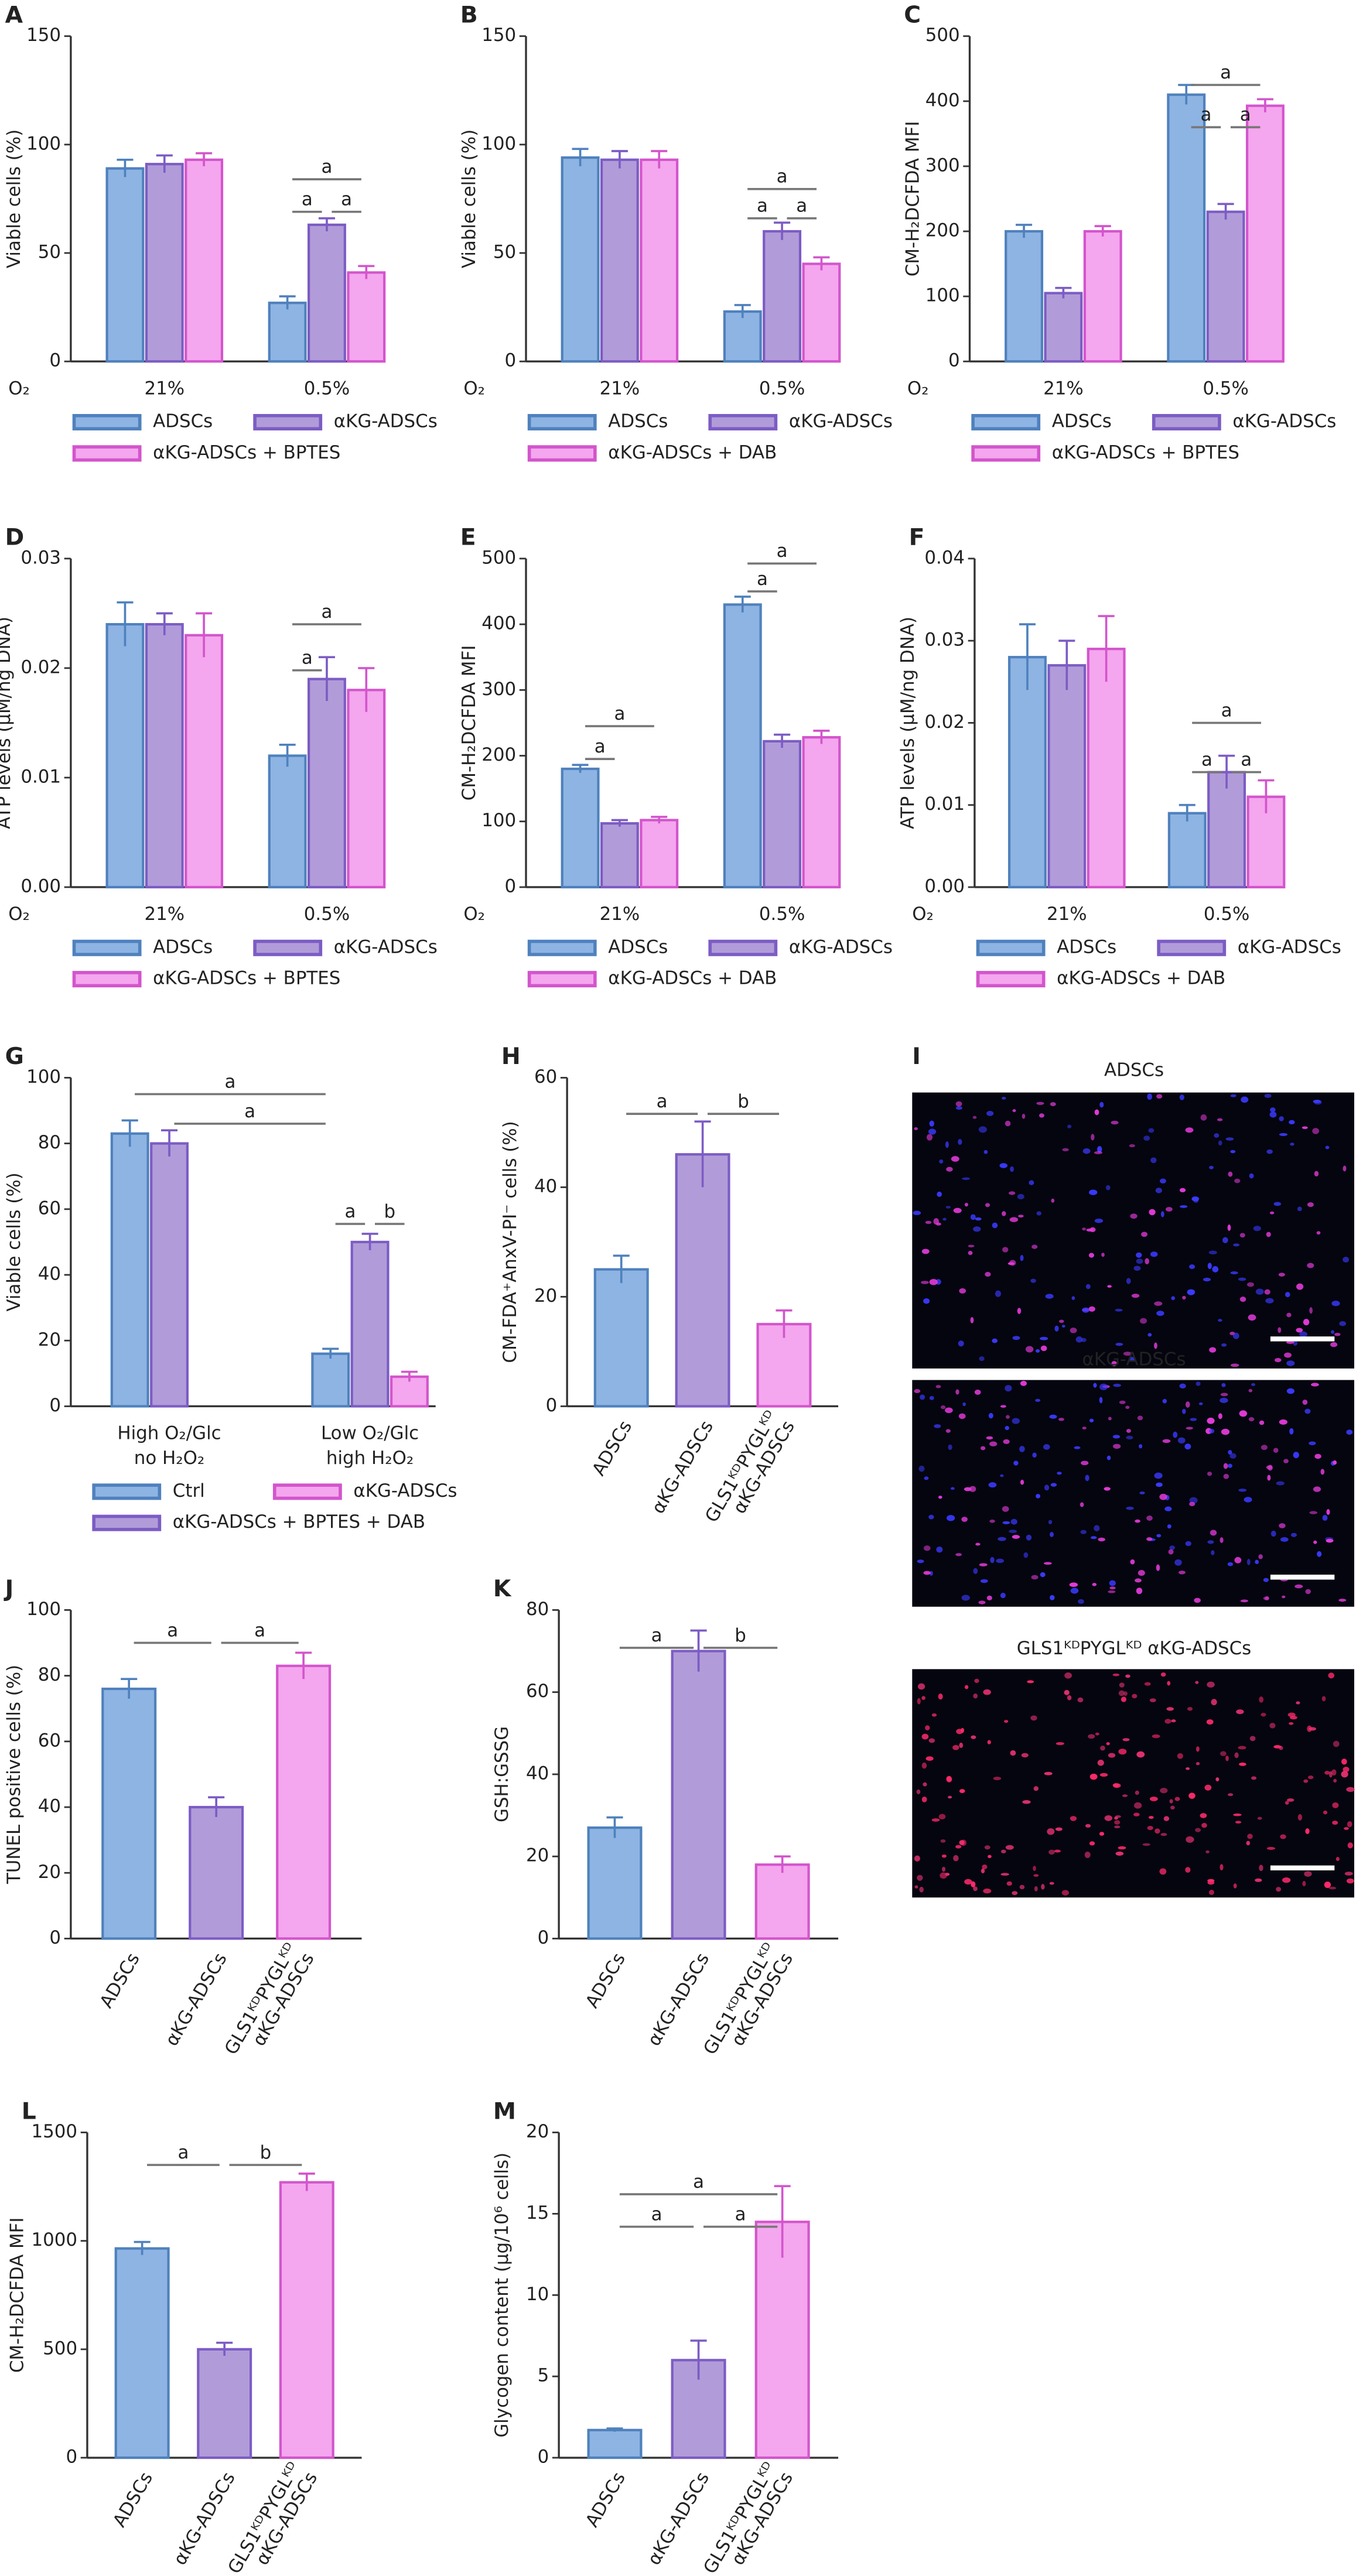  Describe the element at coordinates (498, 557) in the screenshot. I see `y-tick-label: 500` at that location.